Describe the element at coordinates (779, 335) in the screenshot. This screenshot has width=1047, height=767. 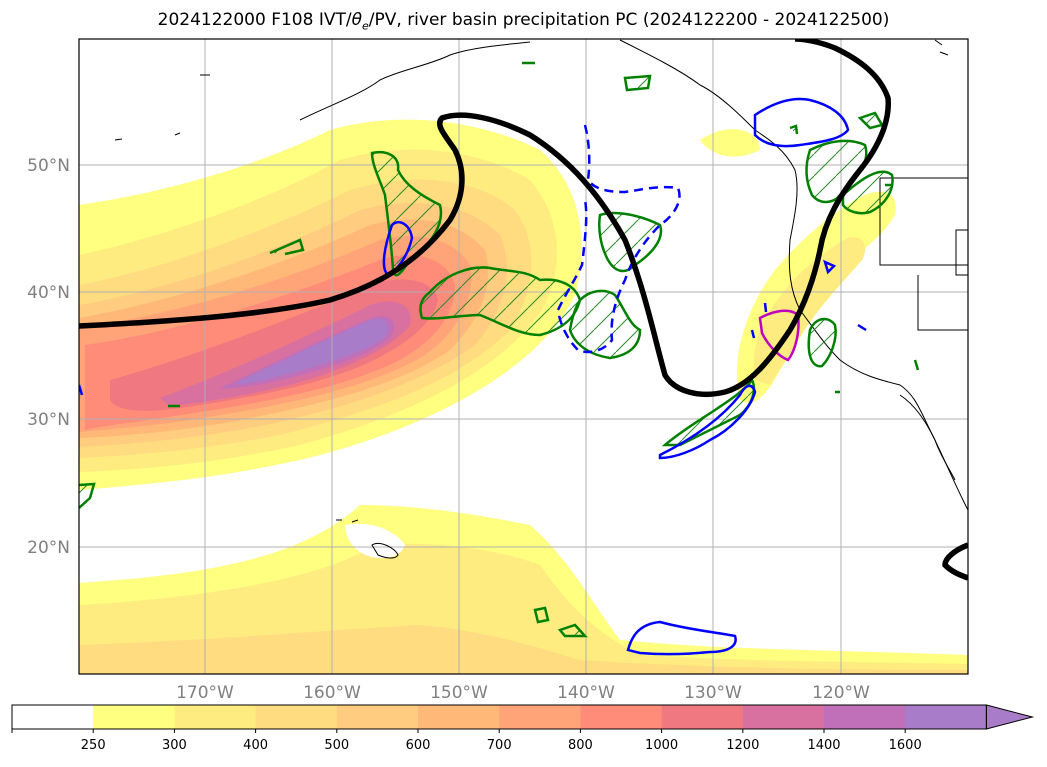
I see `precip-contour-magenta` at that location.